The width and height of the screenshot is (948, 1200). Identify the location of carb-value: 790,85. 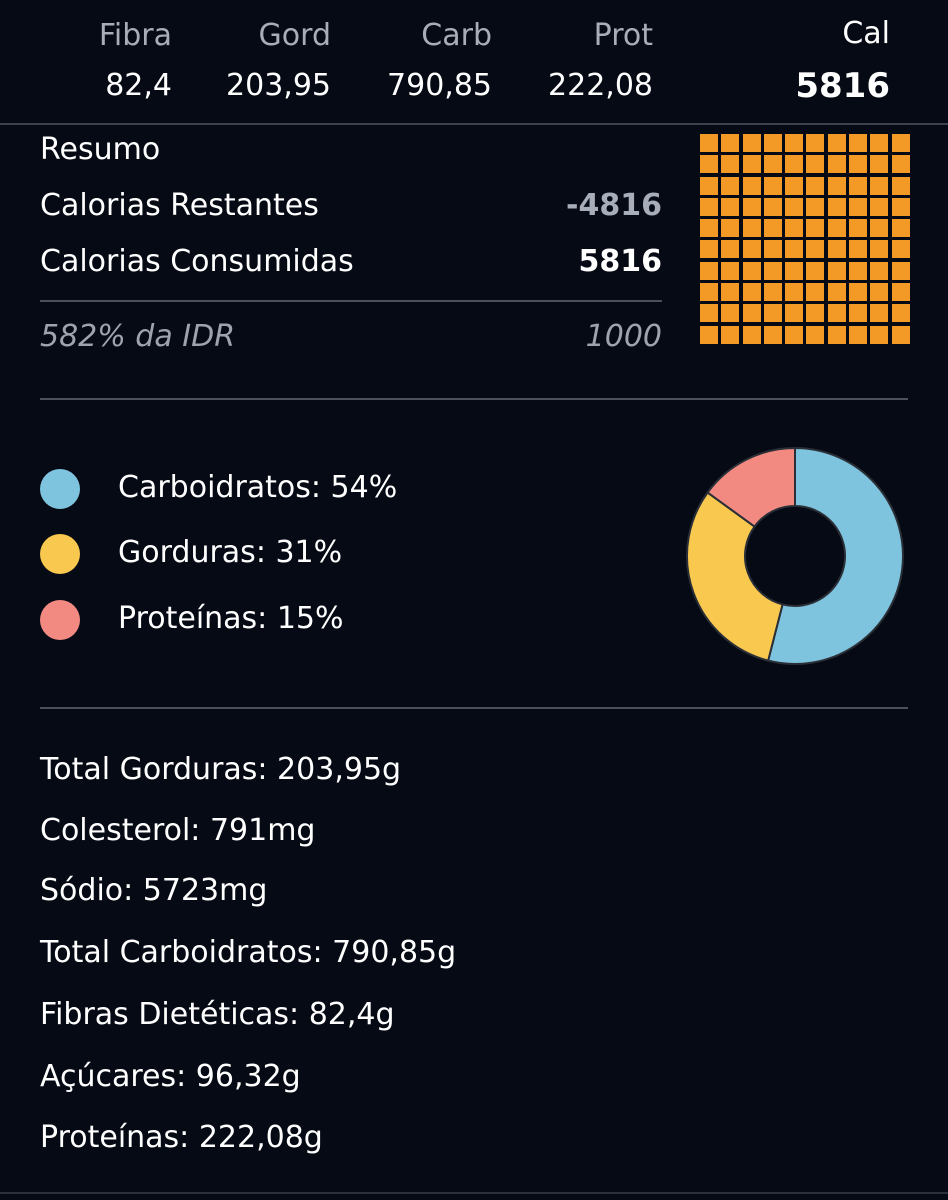
(439, 85).